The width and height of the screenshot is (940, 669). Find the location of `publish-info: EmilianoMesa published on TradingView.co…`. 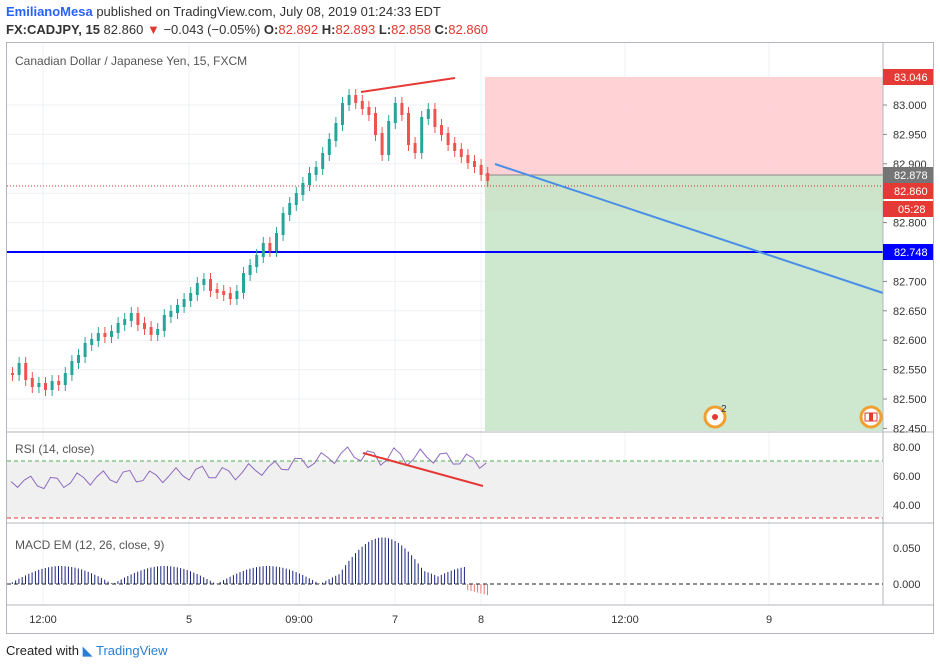

publish-info: EmilianoMesa published on TradingView.co… is located at coordinates (223, 11).